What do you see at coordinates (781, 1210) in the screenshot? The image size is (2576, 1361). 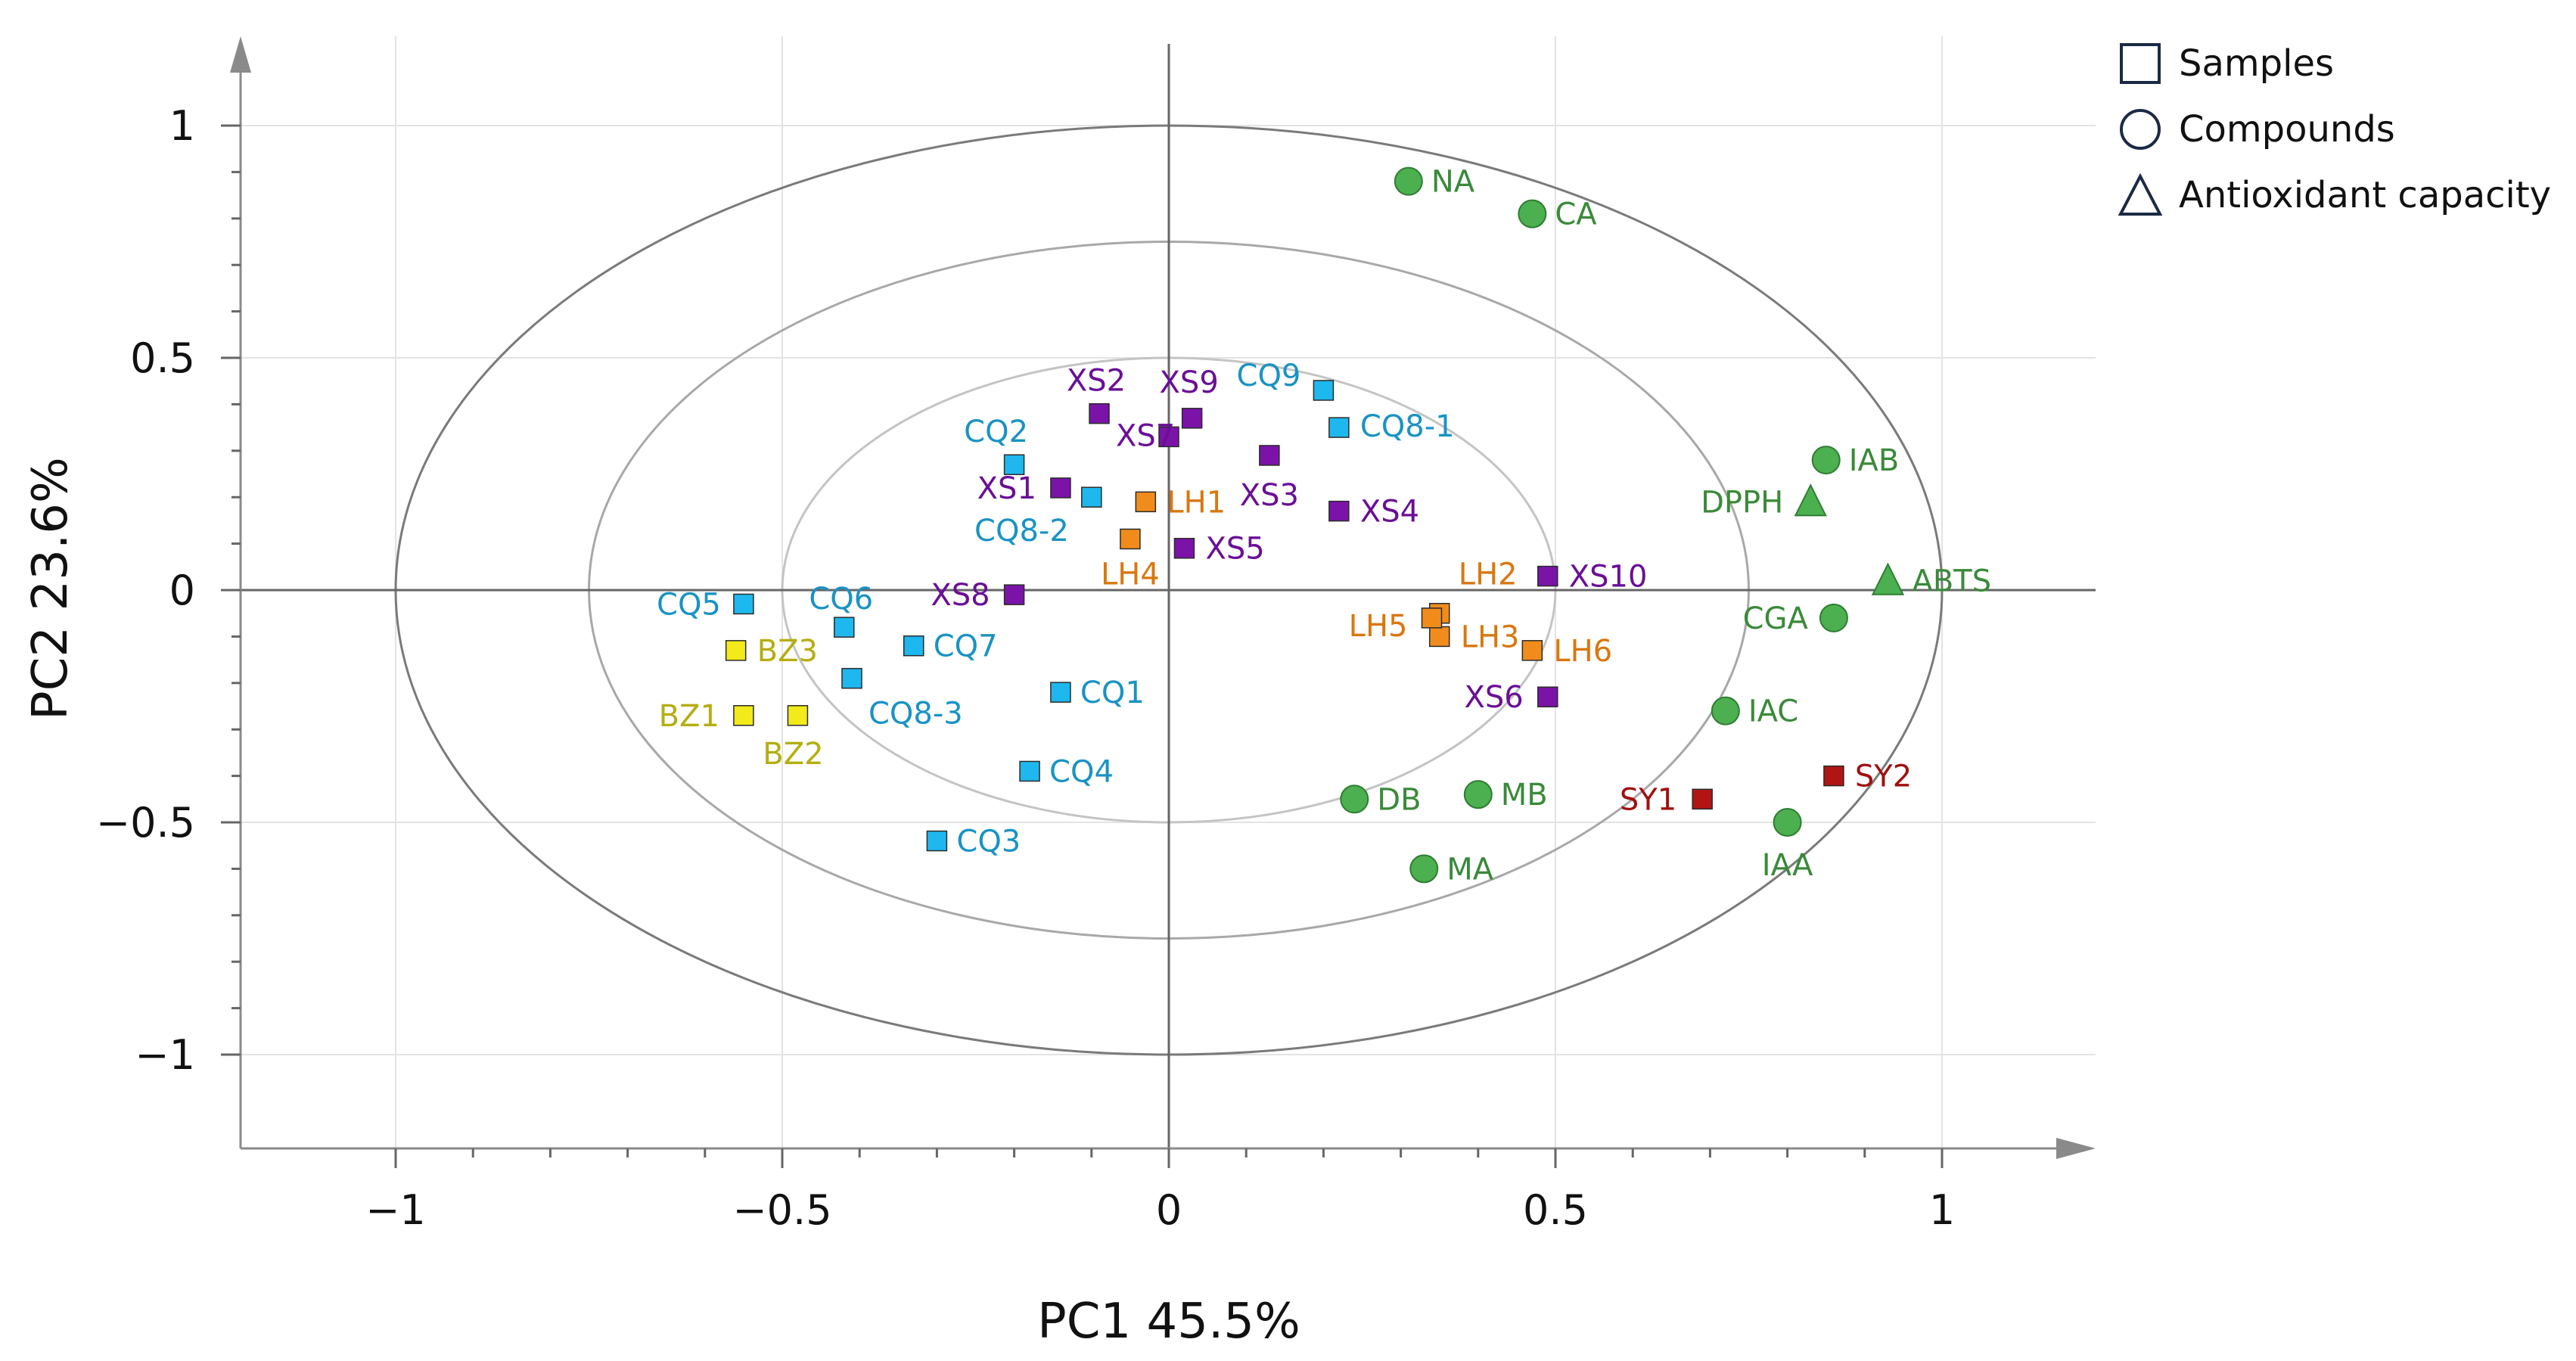 I see `x-tick-label: −0.5` at bounding box center [781, 1210].